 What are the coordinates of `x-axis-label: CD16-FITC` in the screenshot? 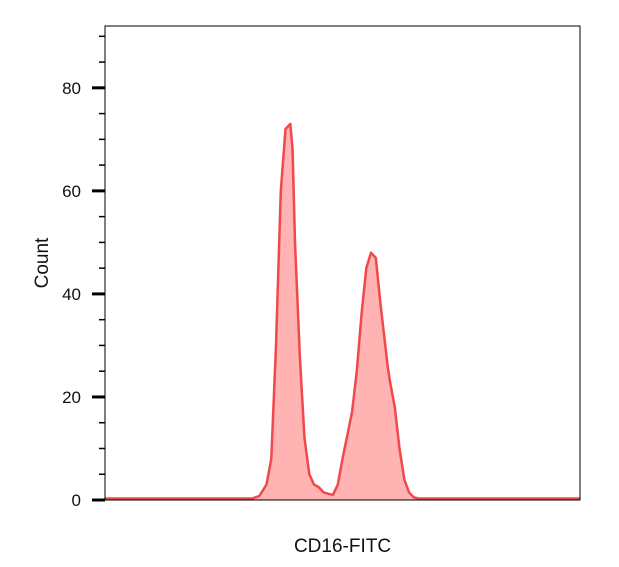 It's located at (342, 546).